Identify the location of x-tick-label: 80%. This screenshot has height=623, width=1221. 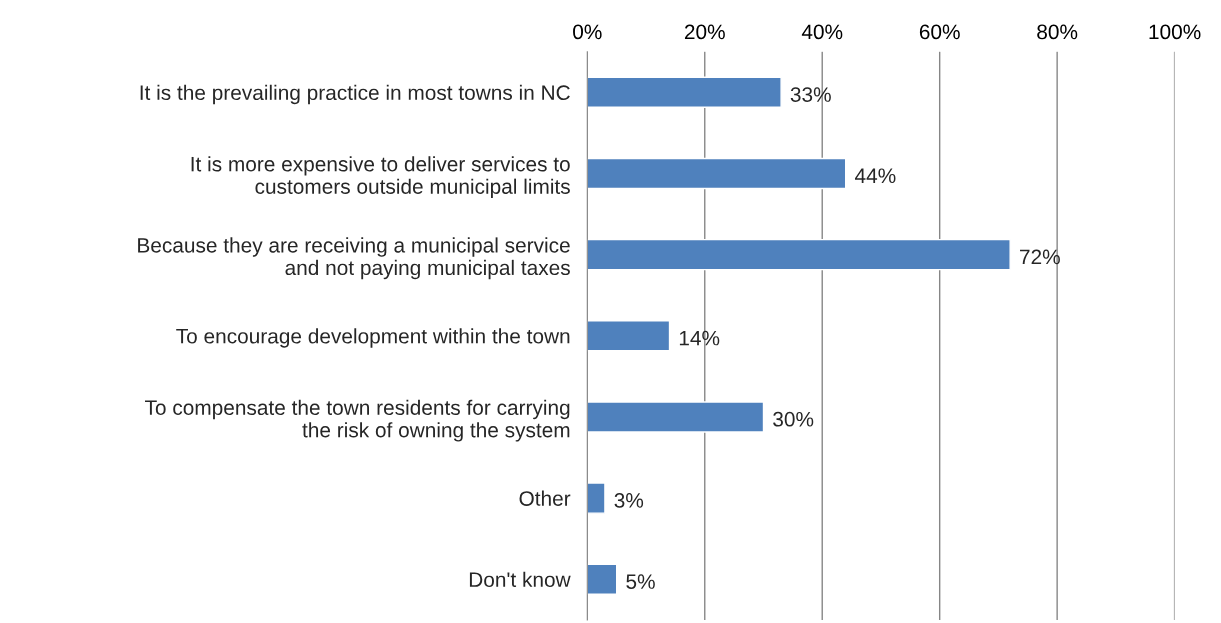
(1057, 32).